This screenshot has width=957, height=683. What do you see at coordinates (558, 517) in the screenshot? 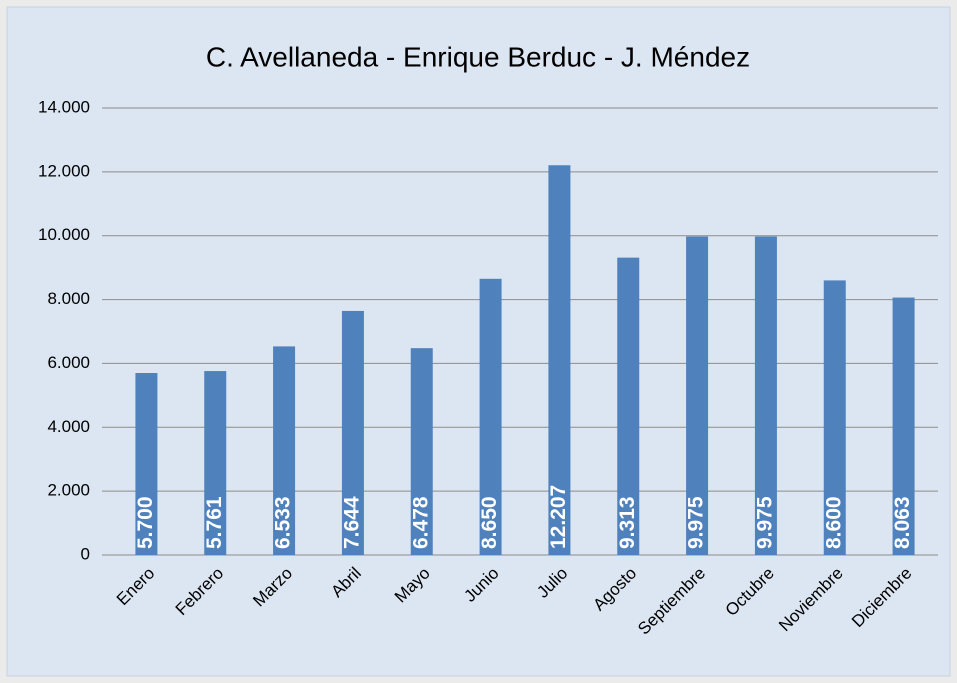
I see `value-label: 12.207` at bounding box center [558, 517].